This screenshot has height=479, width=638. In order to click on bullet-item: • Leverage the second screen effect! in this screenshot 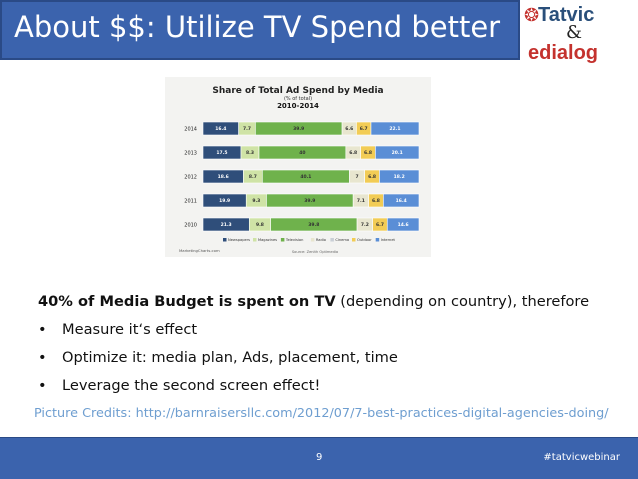, I will do `click(338, 391)`.